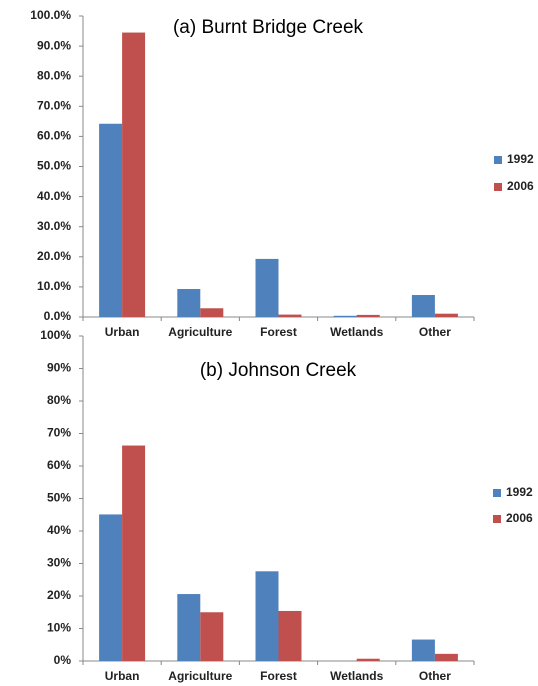 This screenshot has width=538, height=686. What do you see at coordinates (59, 368) in the screenshot?
I see `y-tick-label: 90%` at bounding box center [59, 368].